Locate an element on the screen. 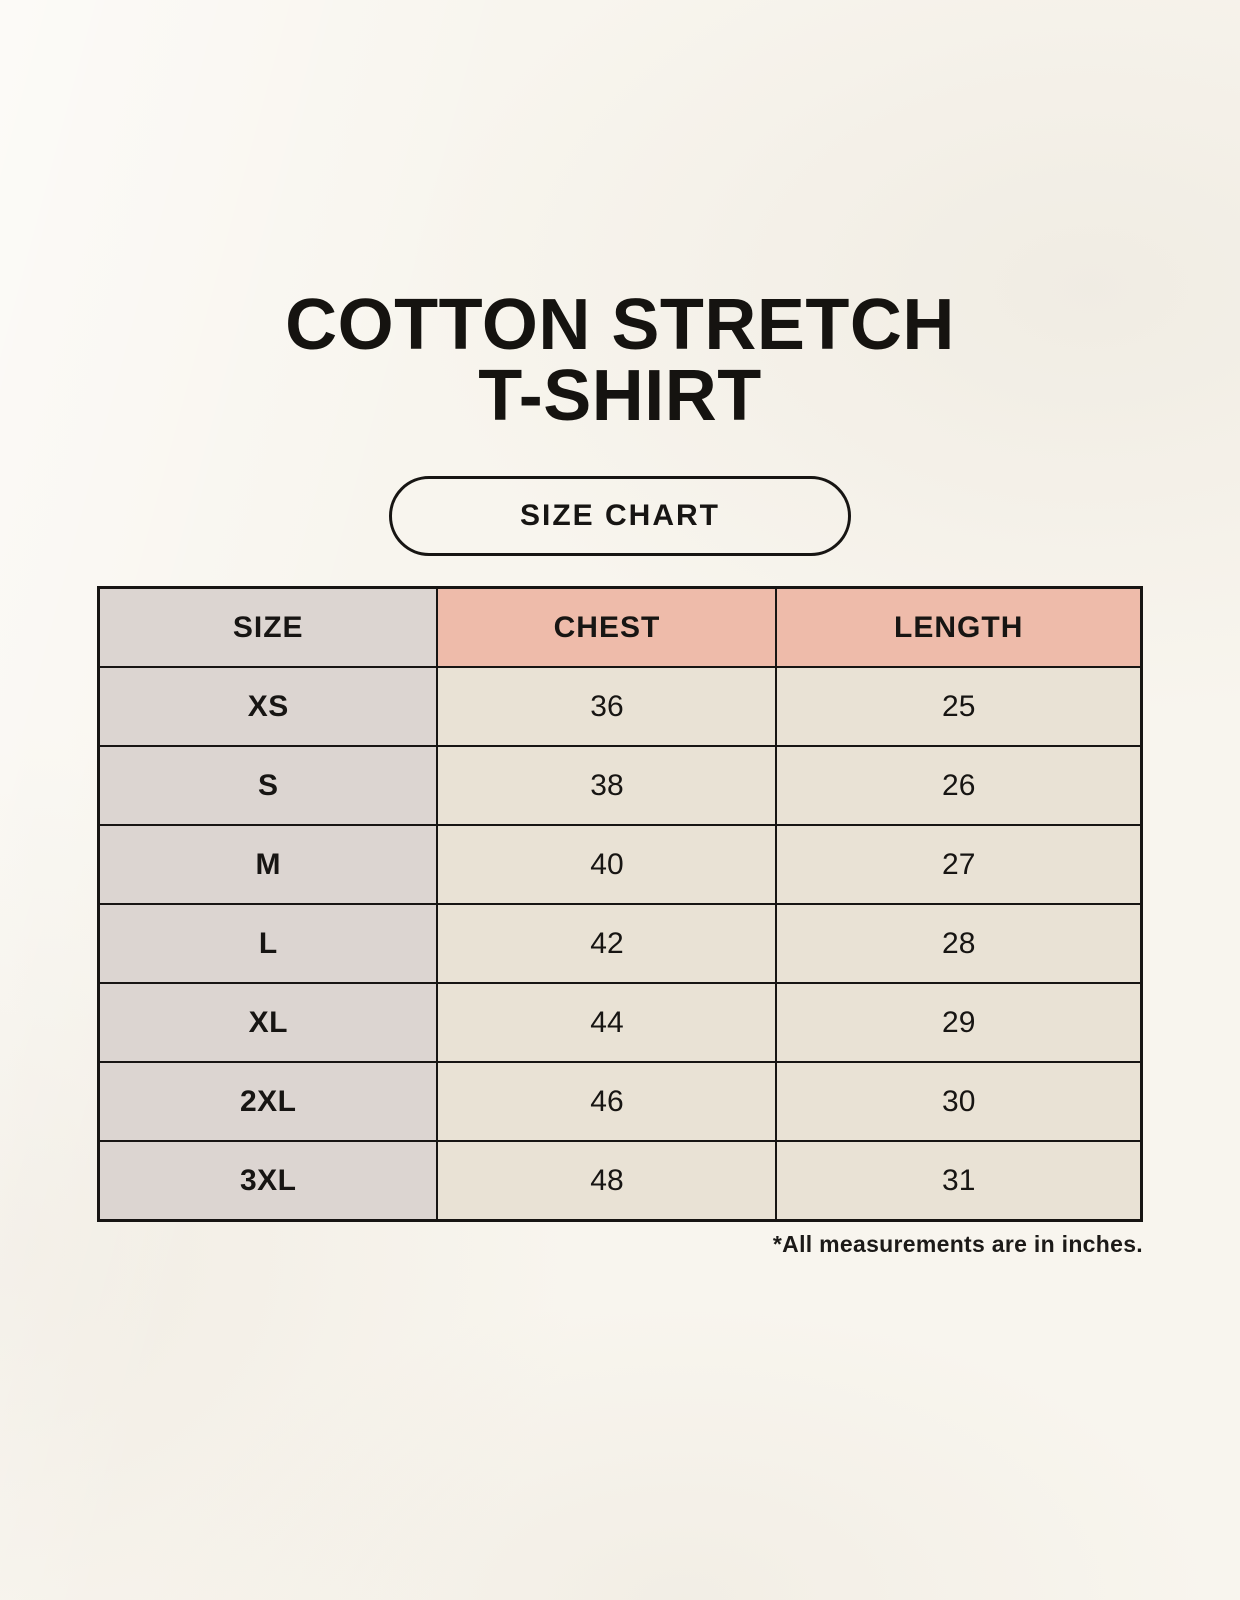  length-value: 26 is located at coordinates (959, 785).